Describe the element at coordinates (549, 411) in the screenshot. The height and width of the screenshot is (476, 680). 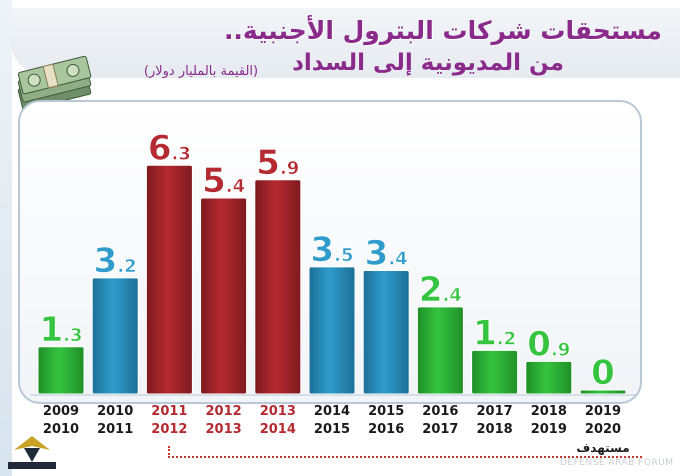
I see `category-label-9-0: 2018` at that location.